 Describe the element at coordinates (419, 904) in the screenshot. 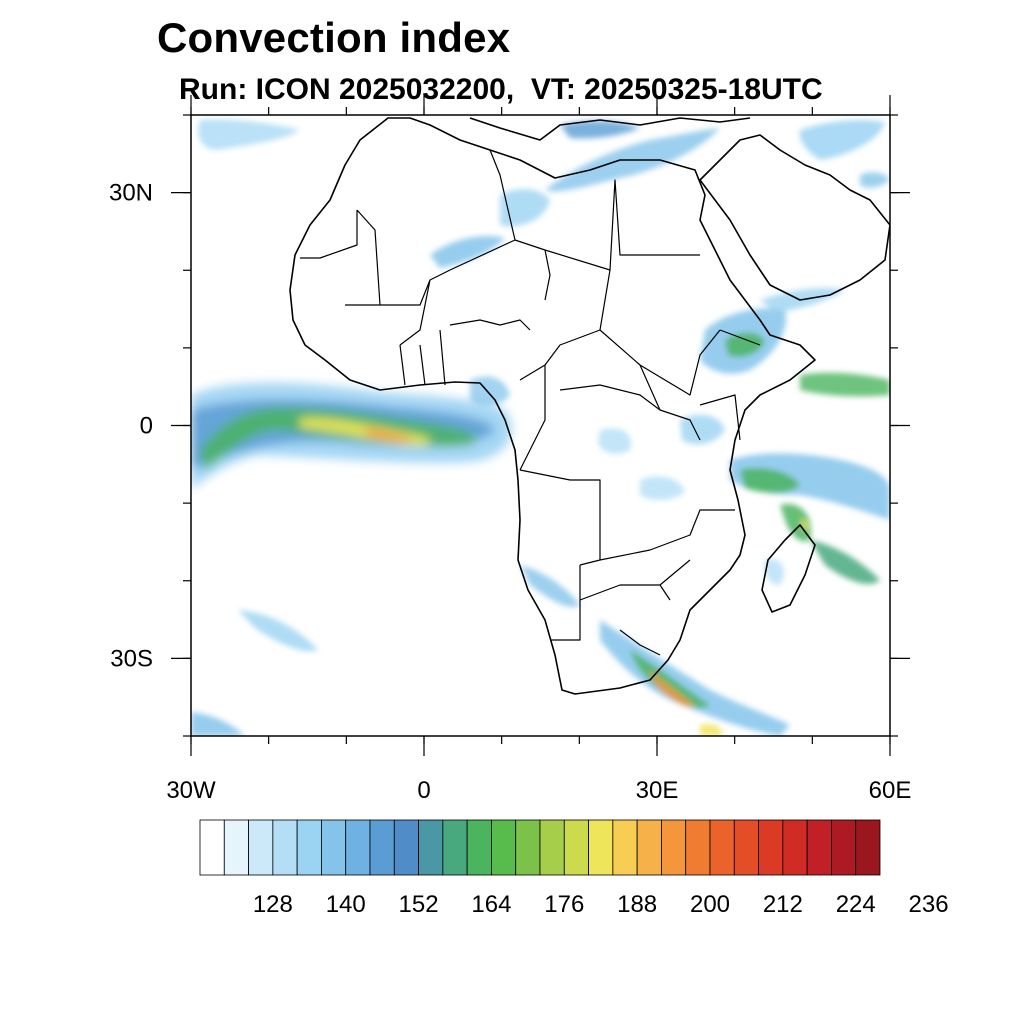

I see `colorbar-label: 152` at that location.